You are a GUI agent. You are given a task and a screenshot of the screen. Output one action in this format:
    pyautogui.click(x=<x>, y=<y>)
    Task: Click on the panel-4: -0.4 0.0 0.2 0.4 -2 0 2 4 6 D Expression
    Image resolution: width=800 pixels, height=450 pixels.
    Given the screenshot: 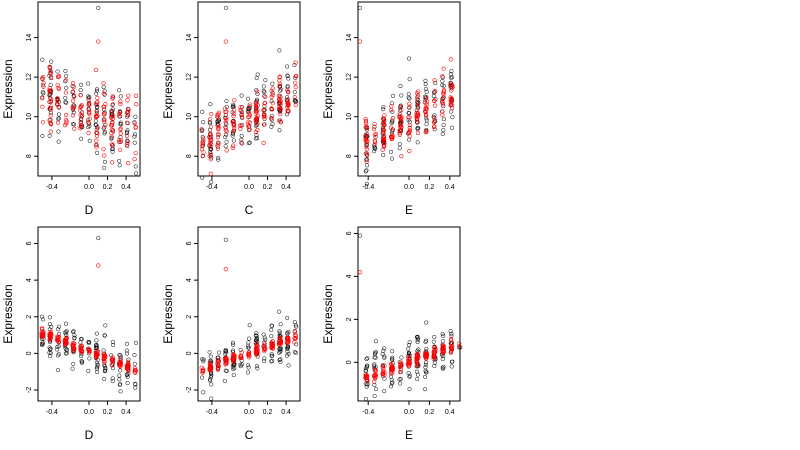 What is the action you would take?
    pyautogui.click(x=71, y=334)
    